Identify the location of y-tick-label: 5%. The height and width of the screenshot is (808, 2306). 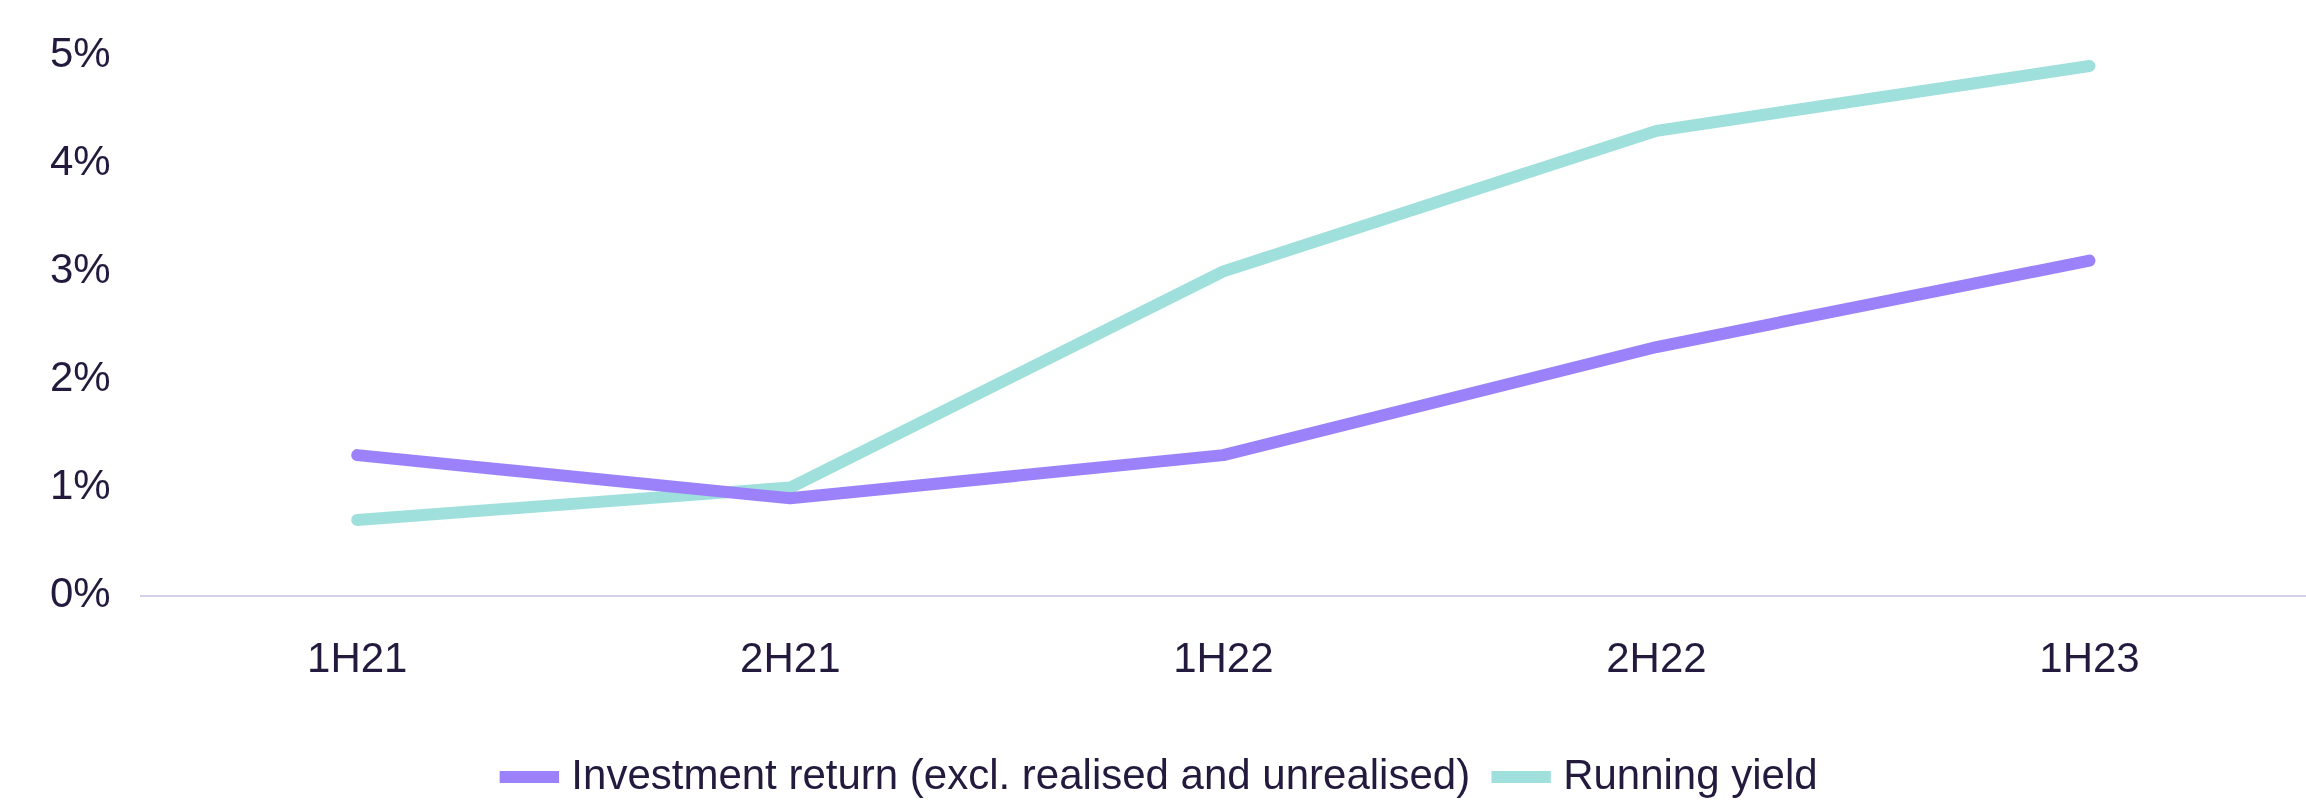
(80, 52).